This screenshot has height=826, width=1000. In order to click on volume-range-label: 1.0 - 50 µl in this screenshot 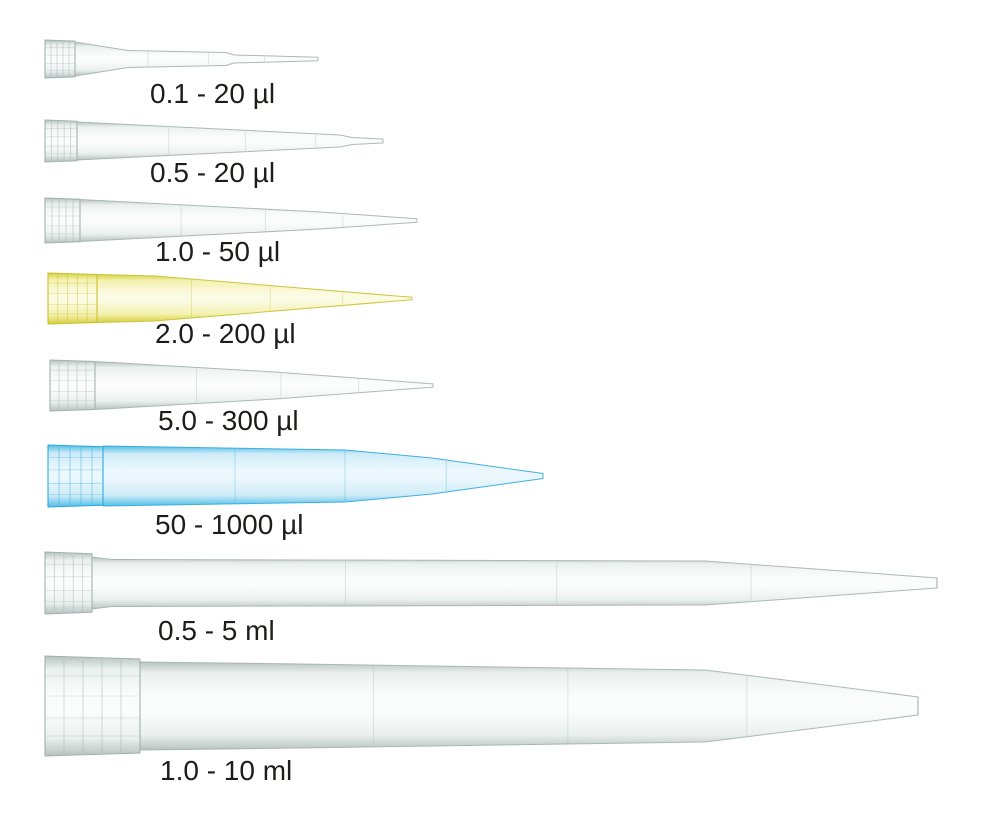, I will do `click(218, 251)`.